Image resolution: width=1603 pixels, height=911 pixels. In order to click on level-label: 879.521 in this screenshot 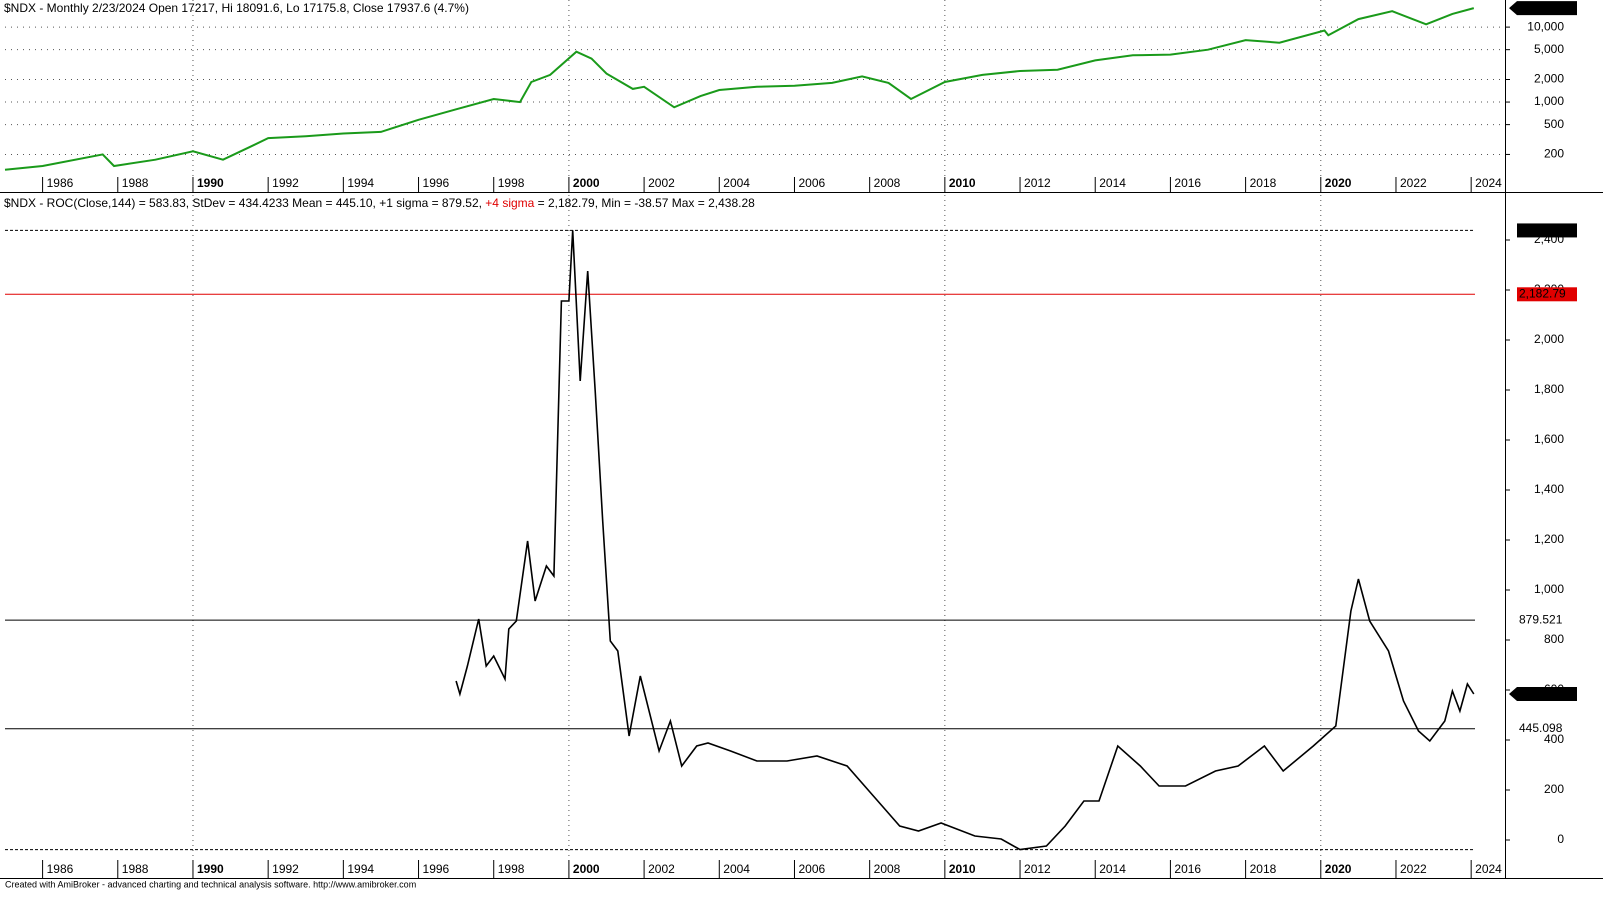, I will do `click(1541, 619)`.